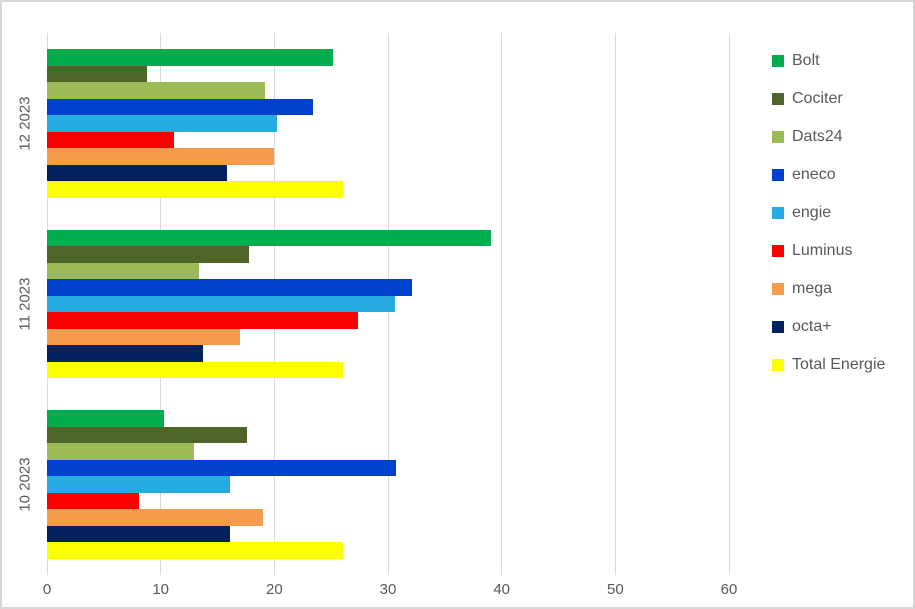 This screenshot has width=915, height=609. I want to click on legend-item-mega: mega, so click(828, 288).